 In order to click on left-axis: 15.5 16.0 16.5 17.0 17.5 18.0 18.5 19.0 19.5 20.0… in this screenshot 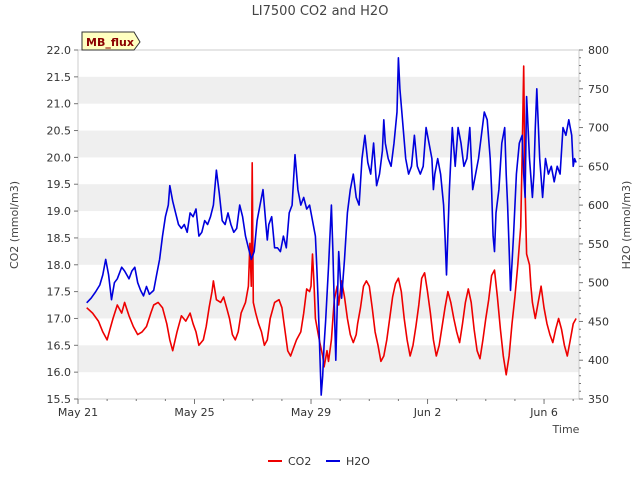, I will do `click(62, 225)`.